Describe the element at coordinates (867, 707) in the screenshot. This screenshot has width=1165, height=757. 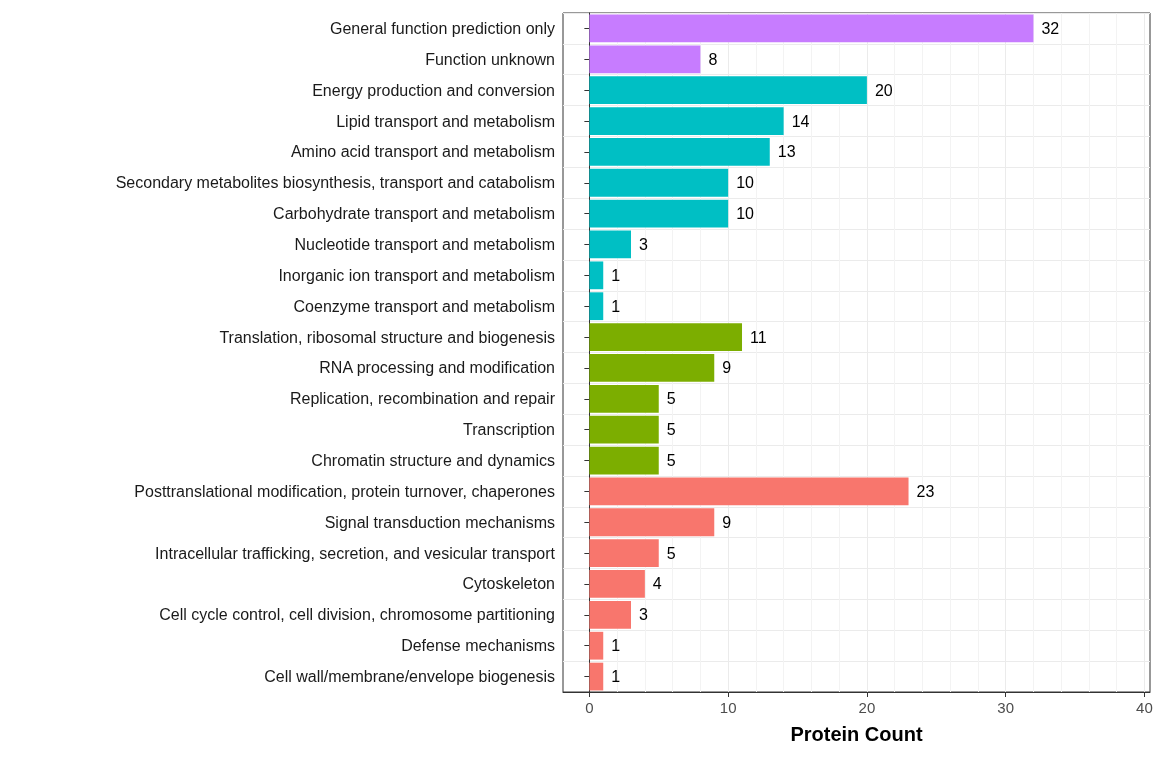
I see `x-tick-label: 20` at that location.